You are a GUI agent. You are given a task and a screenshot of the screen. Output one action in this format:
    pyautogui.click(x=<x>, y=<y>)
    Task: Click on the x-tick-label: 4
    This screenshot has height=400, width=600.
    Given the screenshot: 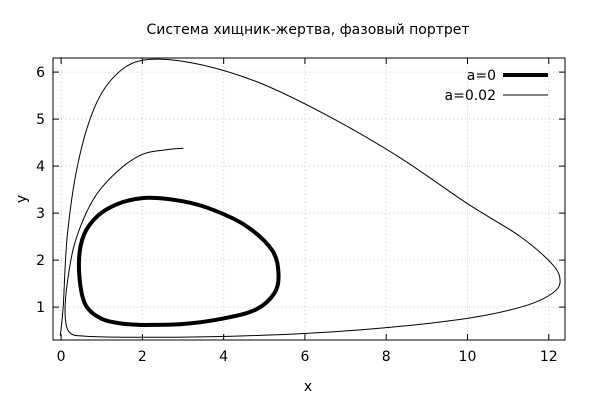 What is the action you would take?
    pyautogui.click(x=223, y=357)
    